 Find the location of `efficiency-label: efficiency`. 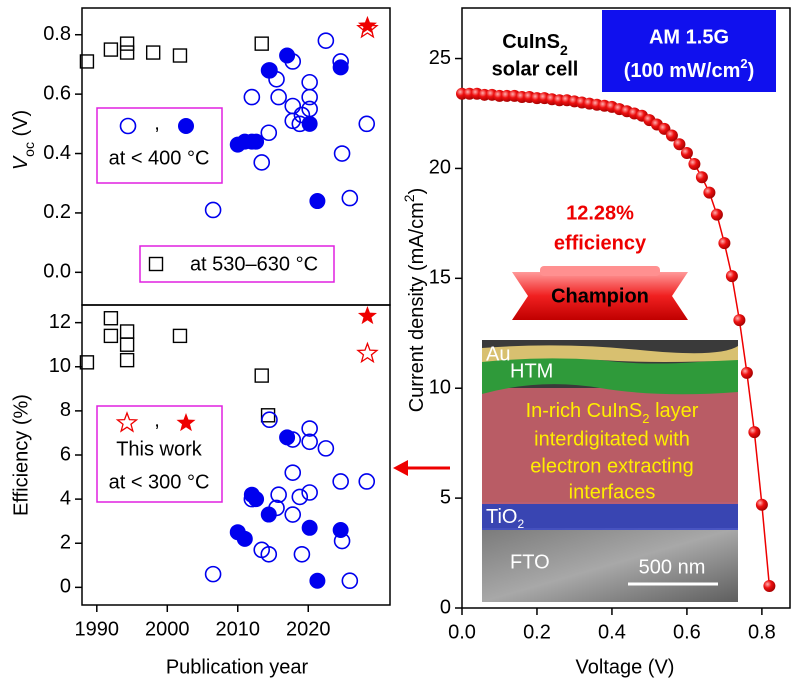

efficiency-label: efficiency is located at coordinates (600, 243).